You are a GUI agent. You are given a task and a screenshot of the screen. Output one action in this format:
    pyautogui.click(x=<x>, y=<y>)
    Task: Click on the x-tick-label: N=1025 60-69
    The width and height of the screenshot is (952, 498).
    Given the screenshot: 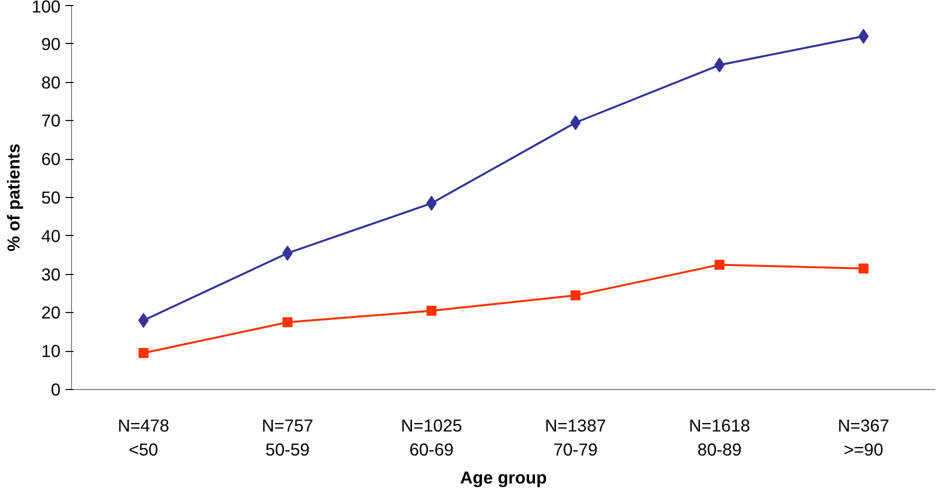 What is the action you would take?
    pyautogui.click(x=431, y=438)
    